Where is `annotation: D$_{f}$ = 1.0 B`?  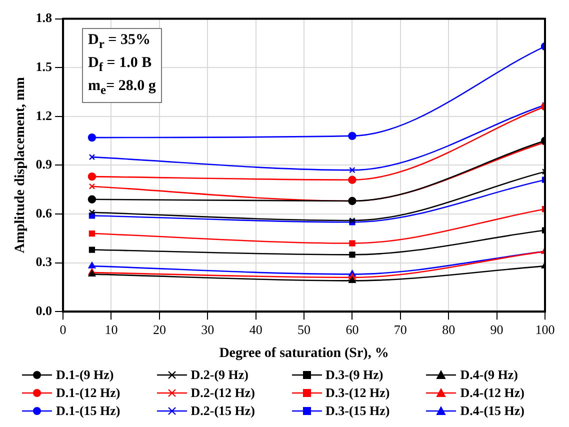
annotation: D$_{f}$ = 1.0 B is located at coordinates (120, 65).